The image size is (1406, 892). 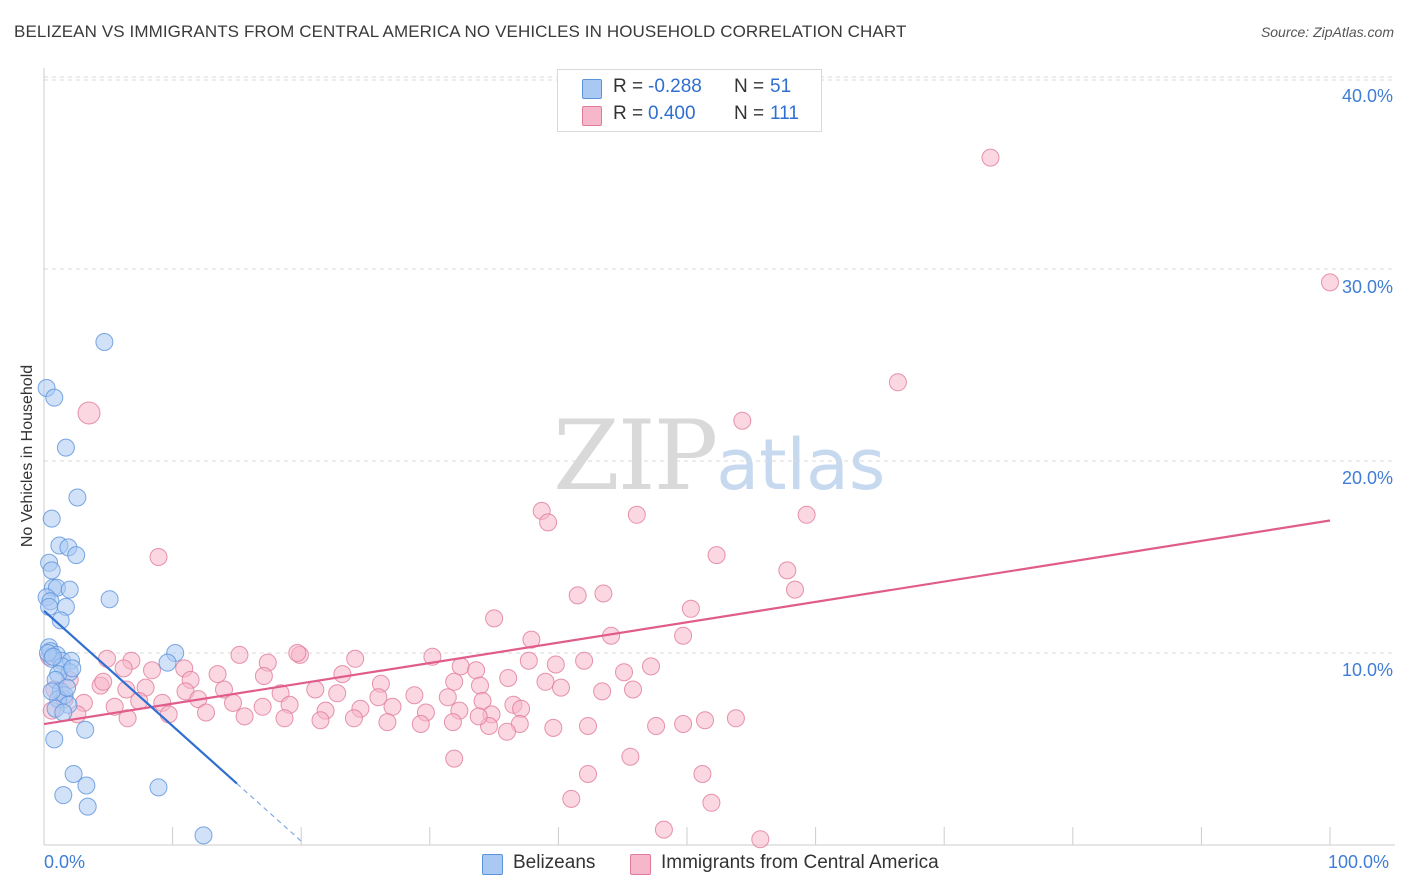 I want to click on watermark: ZIPatlas, so click(x=719, y=456).